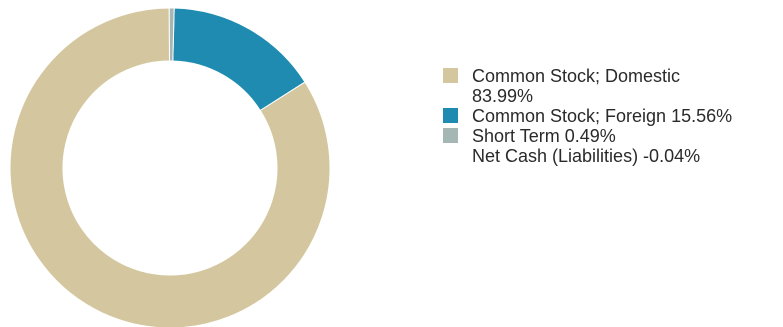 The height and width of the screenshot is (327, 783). I want to click on legend-item-net-cash: Net Cash (Liabilities) -0.04%, so click(613, 156).